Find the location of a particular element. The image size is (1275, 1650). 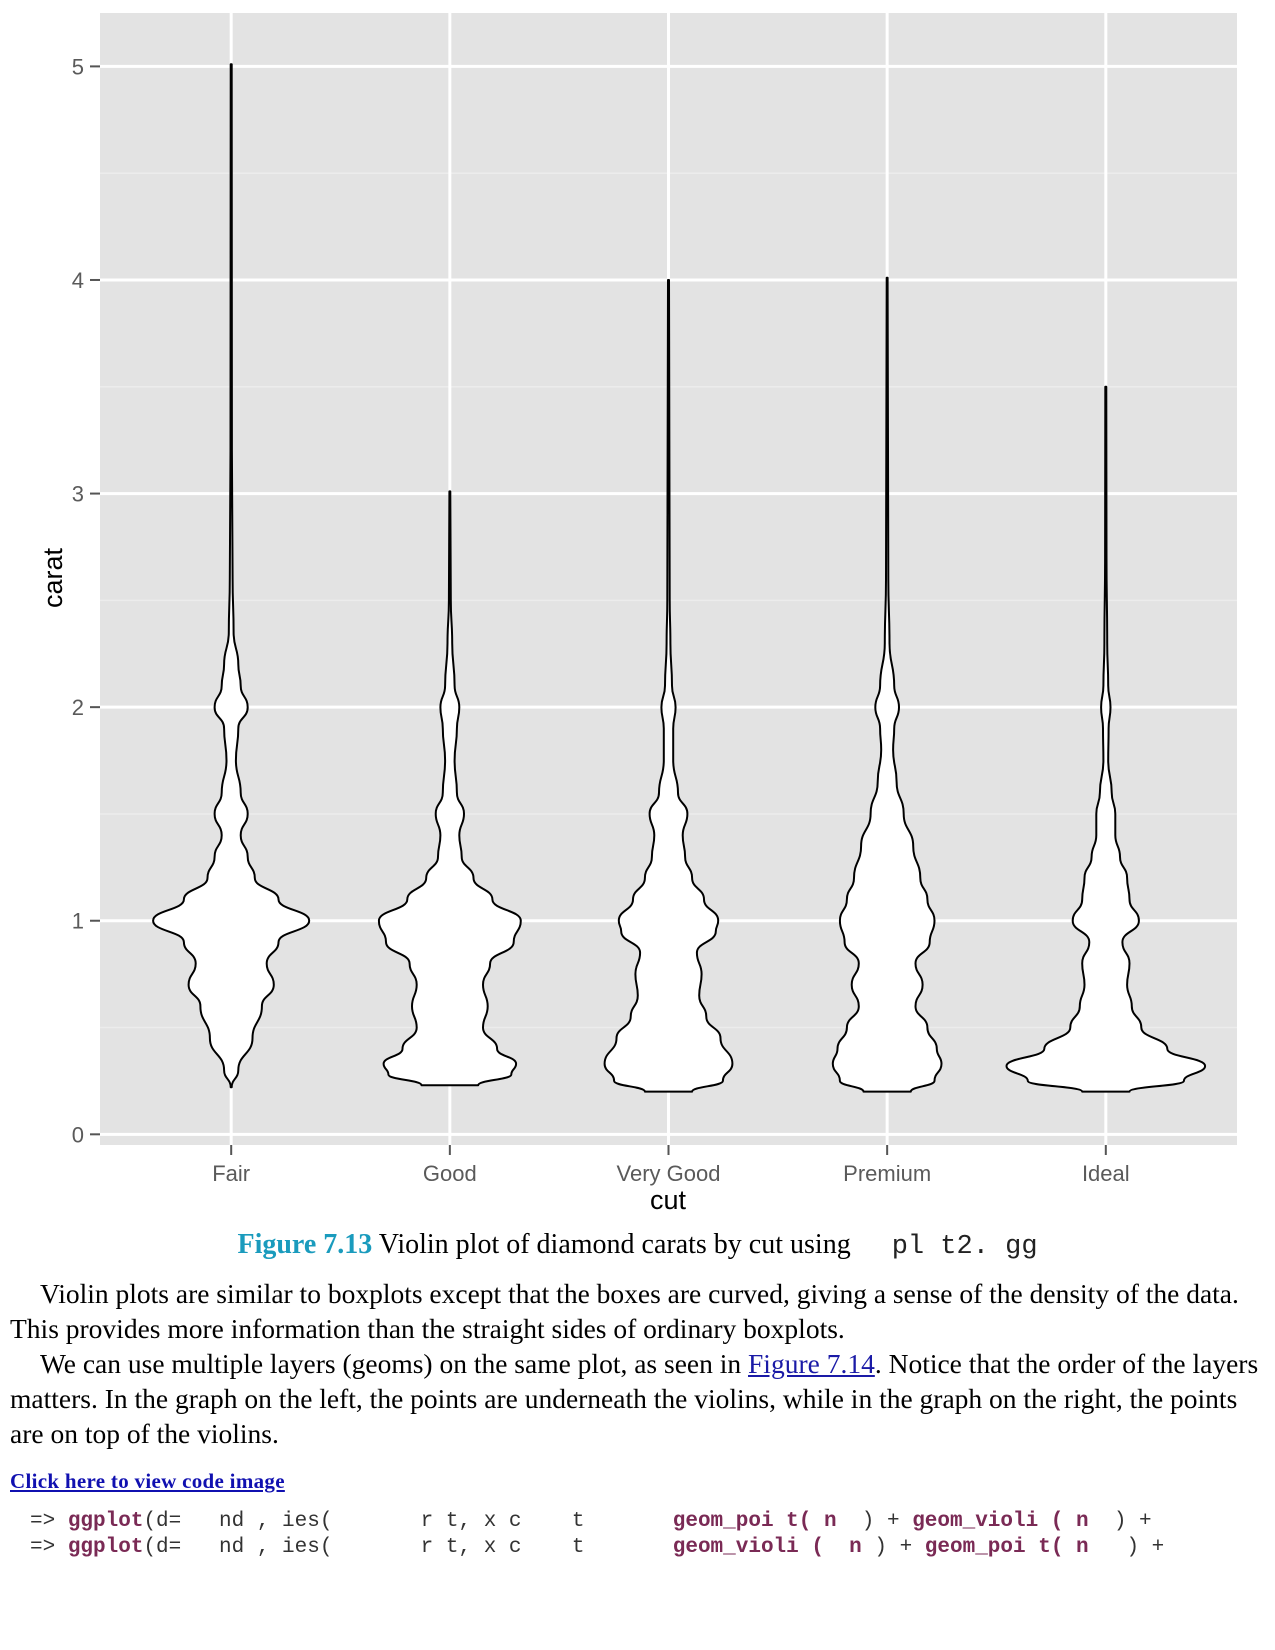

y-tick-label: 1 is located at coordinates (78, 921).